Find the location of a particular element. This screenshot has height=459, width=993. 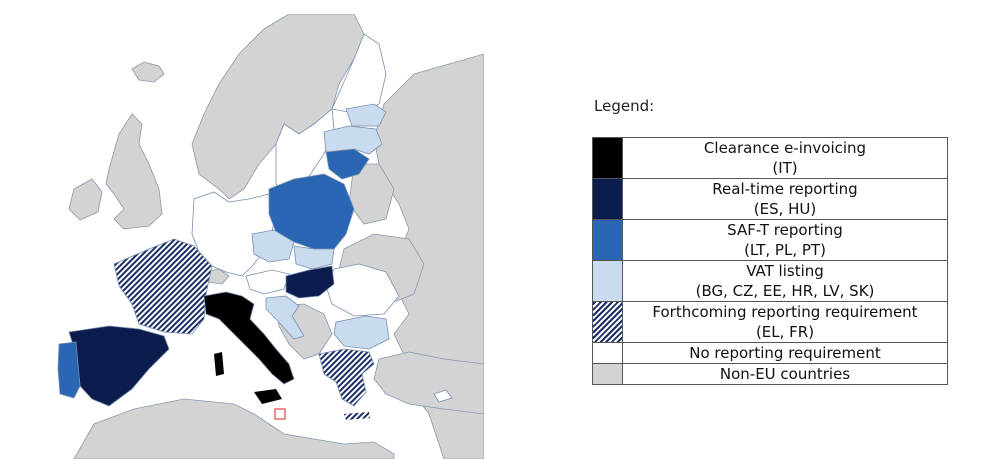

legend-row-no-reporting: No reporting requirement is located at coordinates (770, 353).